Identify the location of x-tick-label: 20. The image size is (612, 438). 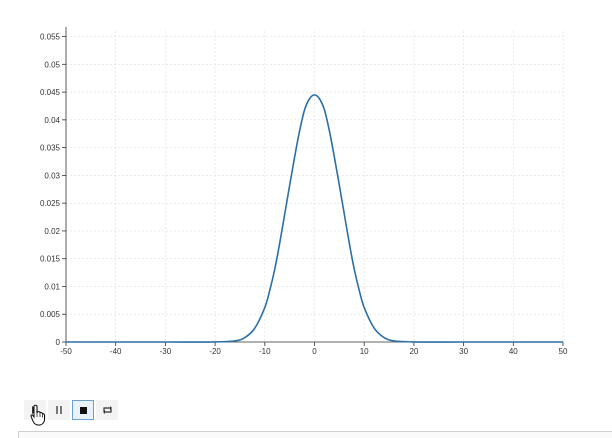
(413, 351).